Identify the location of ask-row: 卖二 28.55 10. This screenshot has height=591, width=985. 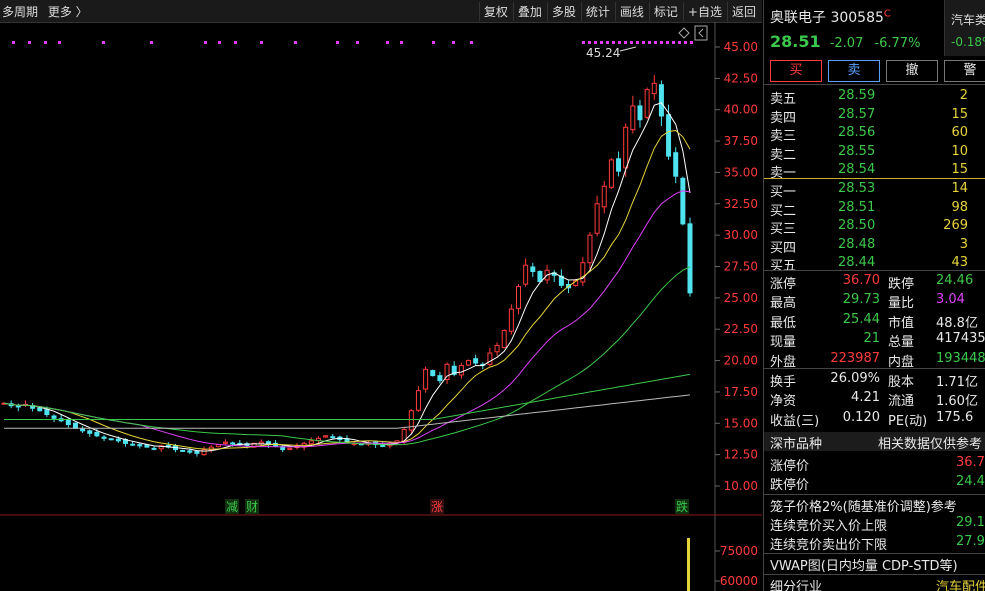
(875, 153).